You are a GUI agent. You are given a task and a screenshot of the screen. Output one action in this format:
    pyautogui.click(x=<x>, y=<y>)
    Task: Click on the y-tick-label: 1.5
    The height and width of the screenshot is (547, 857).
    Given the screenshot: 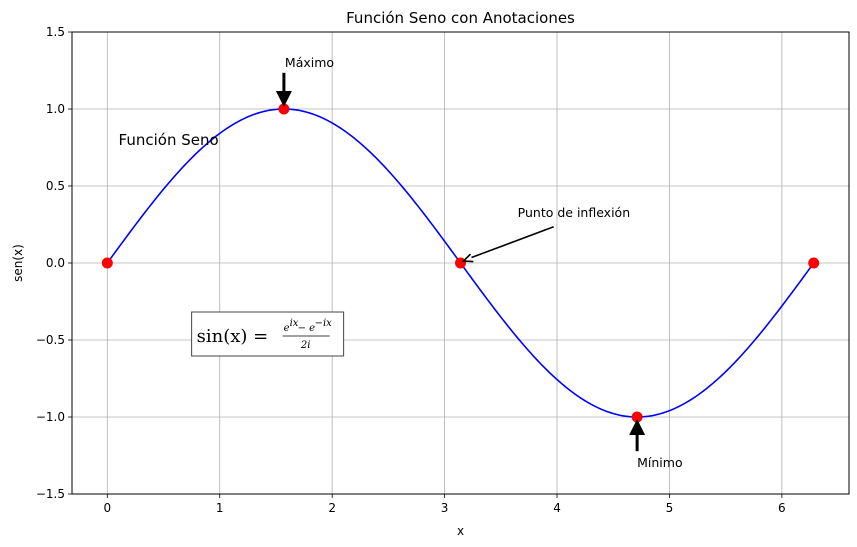 What is the action you would take?
    pyautogui.click(x=55, y=32)
    